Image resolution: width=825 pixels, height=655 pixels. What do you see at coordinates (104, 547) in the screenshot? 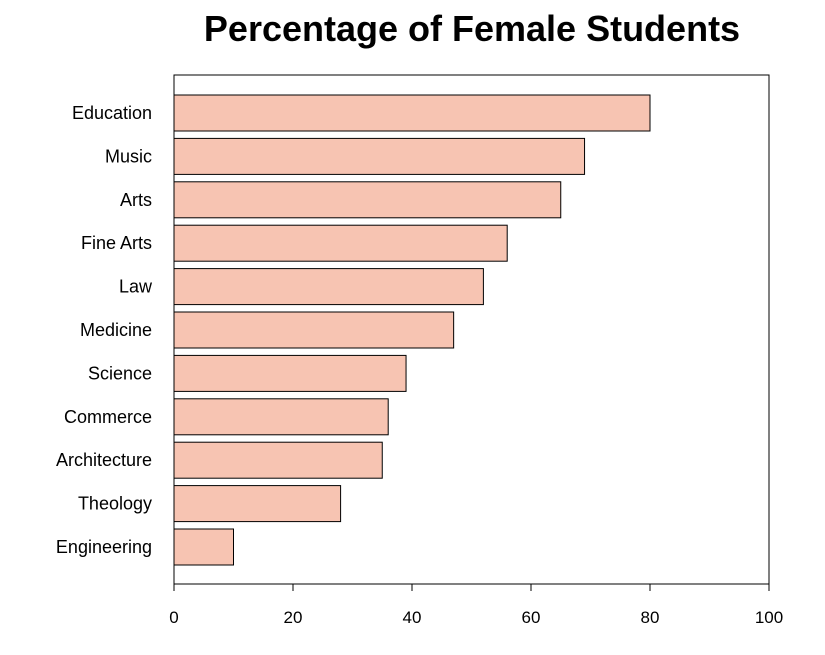
I see `category-label: Engineering` at bounding box center [104, 547].